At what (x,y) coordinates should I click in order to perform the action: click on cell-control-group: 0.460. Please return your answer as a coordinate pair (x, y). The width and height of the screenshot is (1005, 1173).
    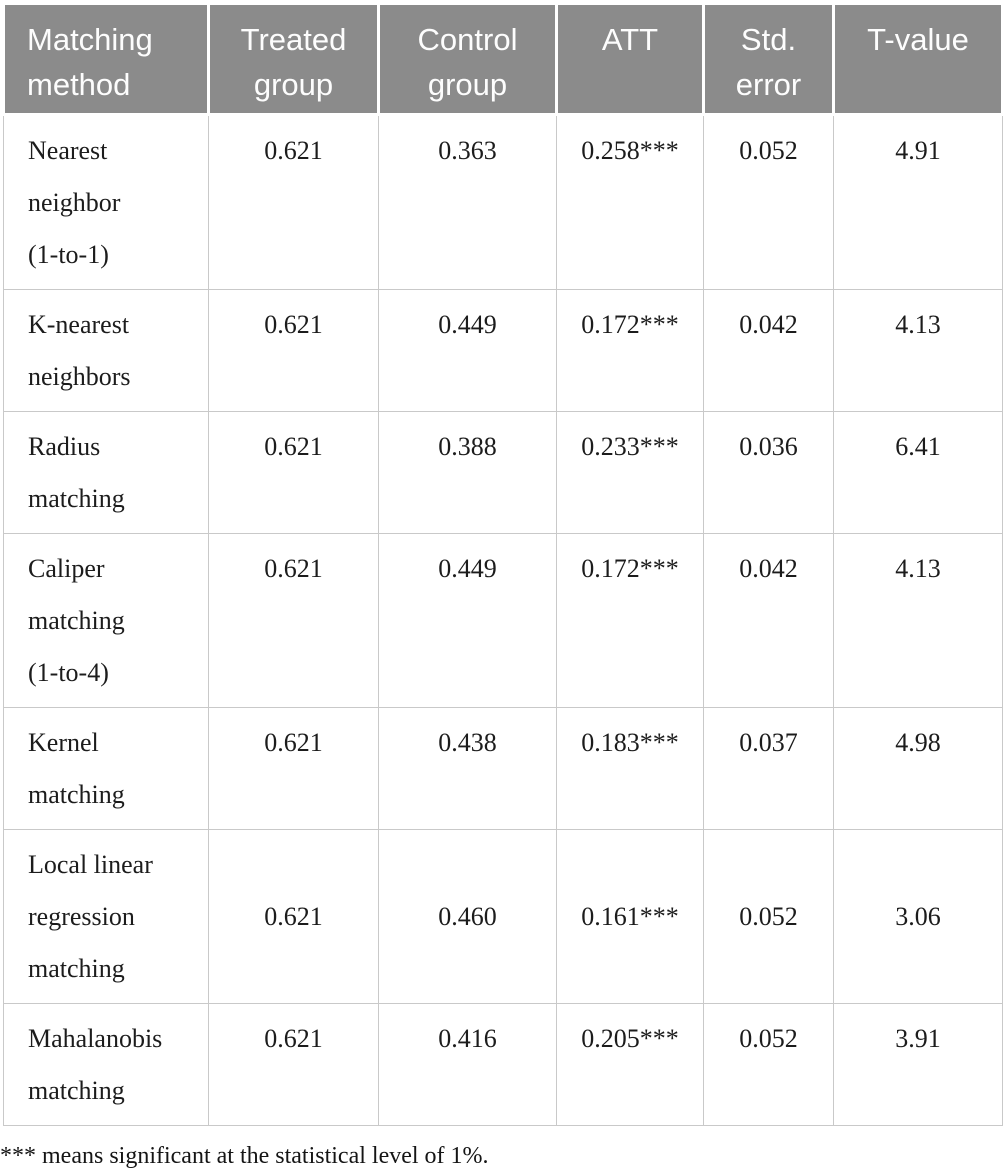
    Looking at the image, I should click on (467, 916).